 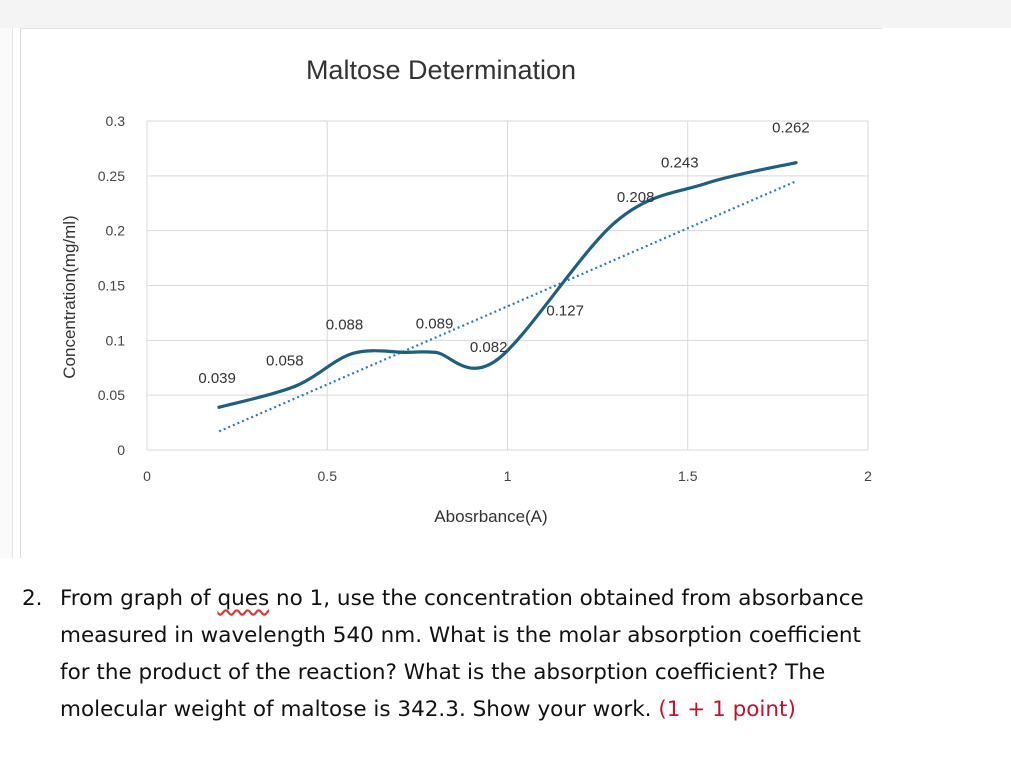 I want to click on chart-title: Maltose Determination, so click(x=441, y=70).